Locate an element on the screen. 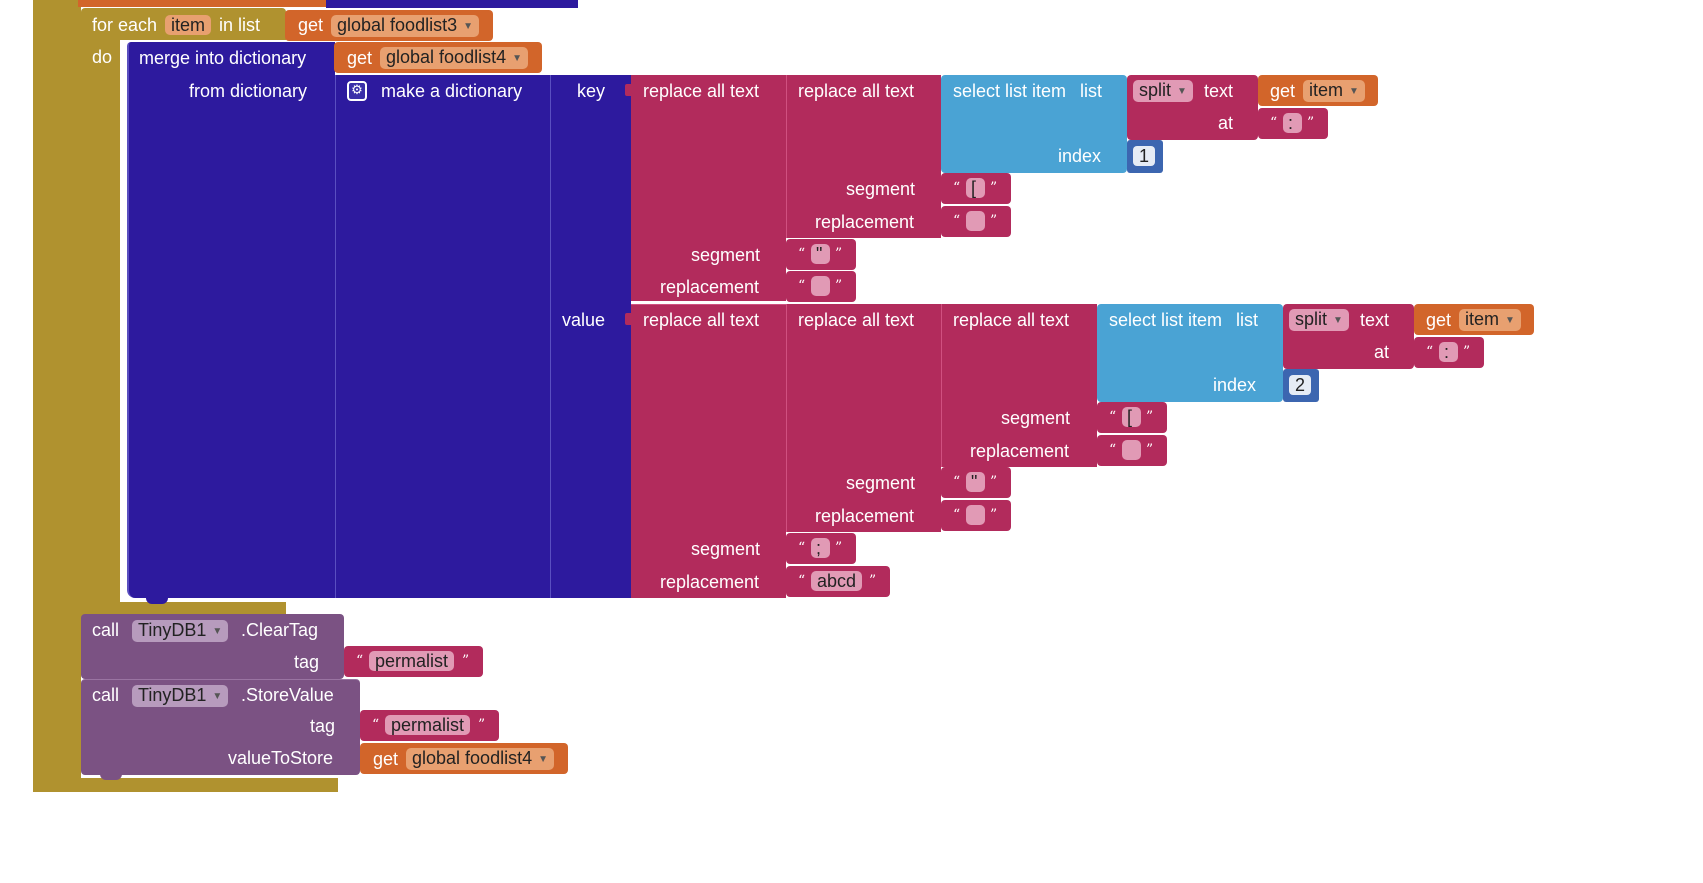 This screenshot has height=883, width=1703. index-number: 2 is located at coordinates (1300, 385).